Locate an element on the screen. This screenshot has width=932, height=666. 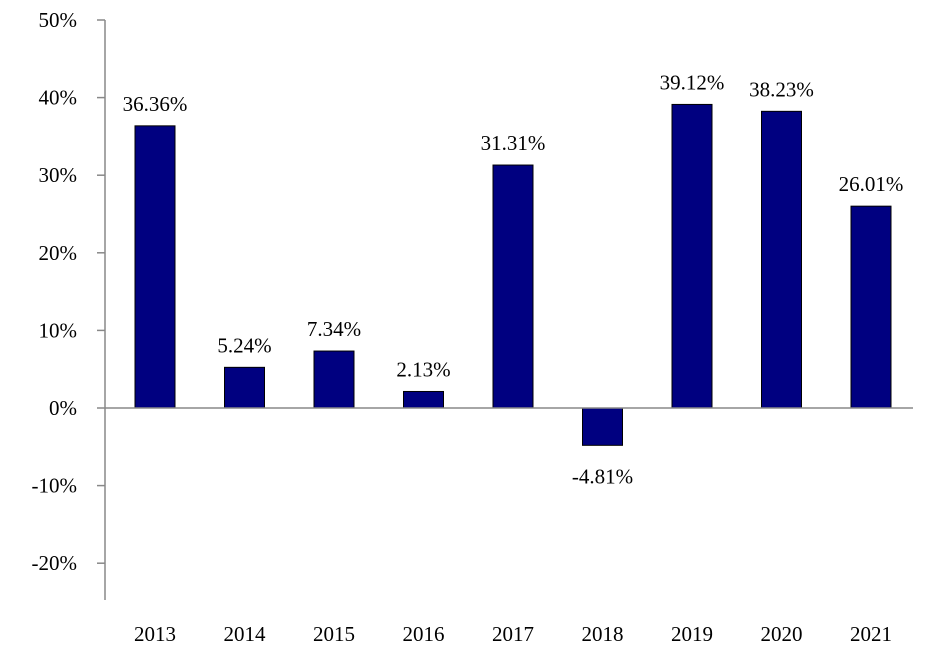
data-label: 36.36% is located at coordinates (155, 104).